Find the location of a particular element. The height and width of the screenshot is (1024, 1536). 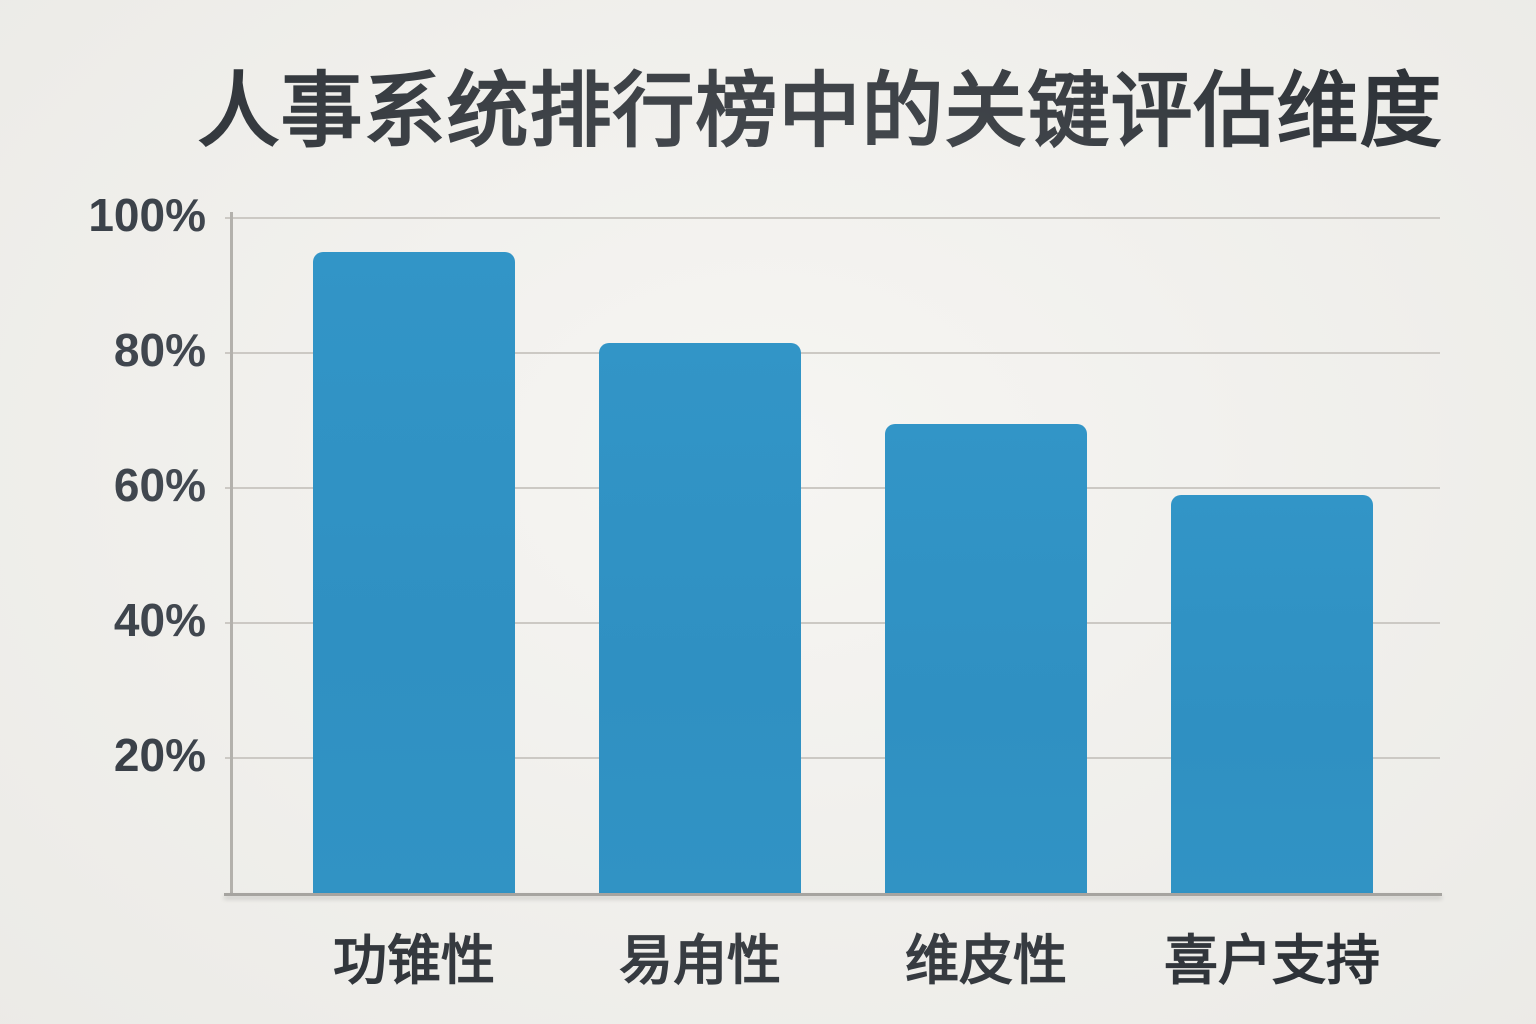

x-category-label: 易甪性 is located at coordinates (700, 961).